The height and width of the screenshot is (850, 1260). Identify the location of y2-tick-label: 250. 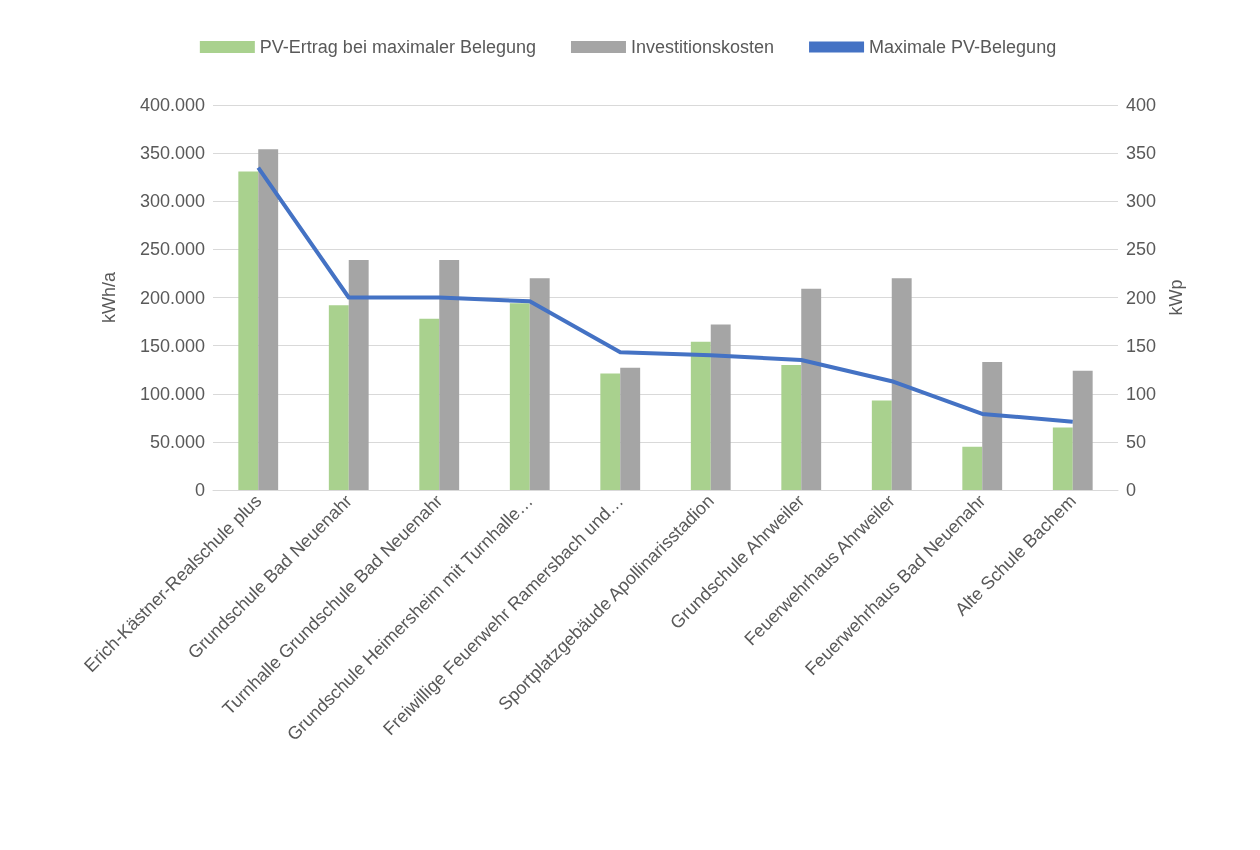
(1141, 249).